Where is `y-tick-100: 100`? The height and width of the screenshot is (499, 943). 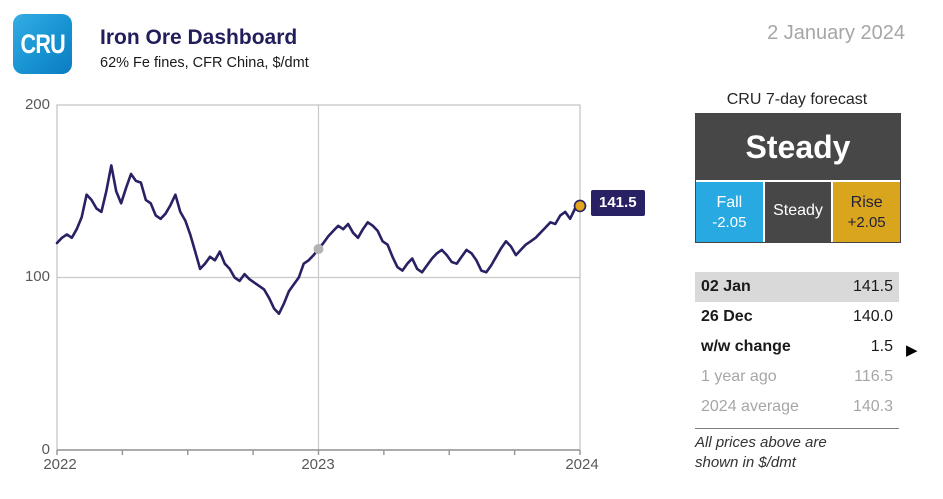 y-tick-100: 100 is located at coordinates (37, 276).